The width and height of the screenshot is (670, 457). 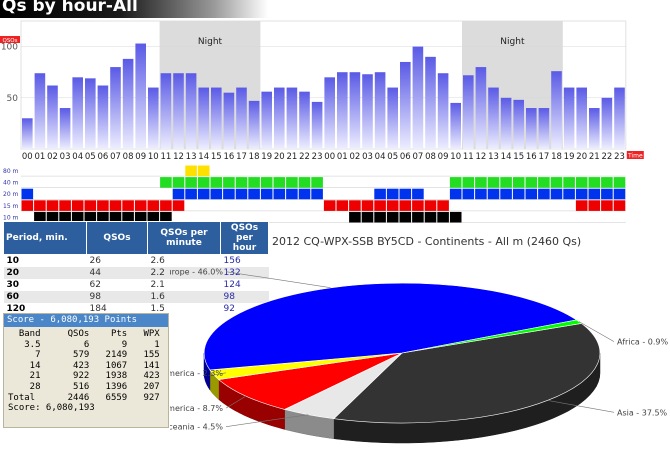 What do you see at coordinates (203, 157) in the screenshot?
I see `hour-tick-label: 14` at bounding box center [203, 157].